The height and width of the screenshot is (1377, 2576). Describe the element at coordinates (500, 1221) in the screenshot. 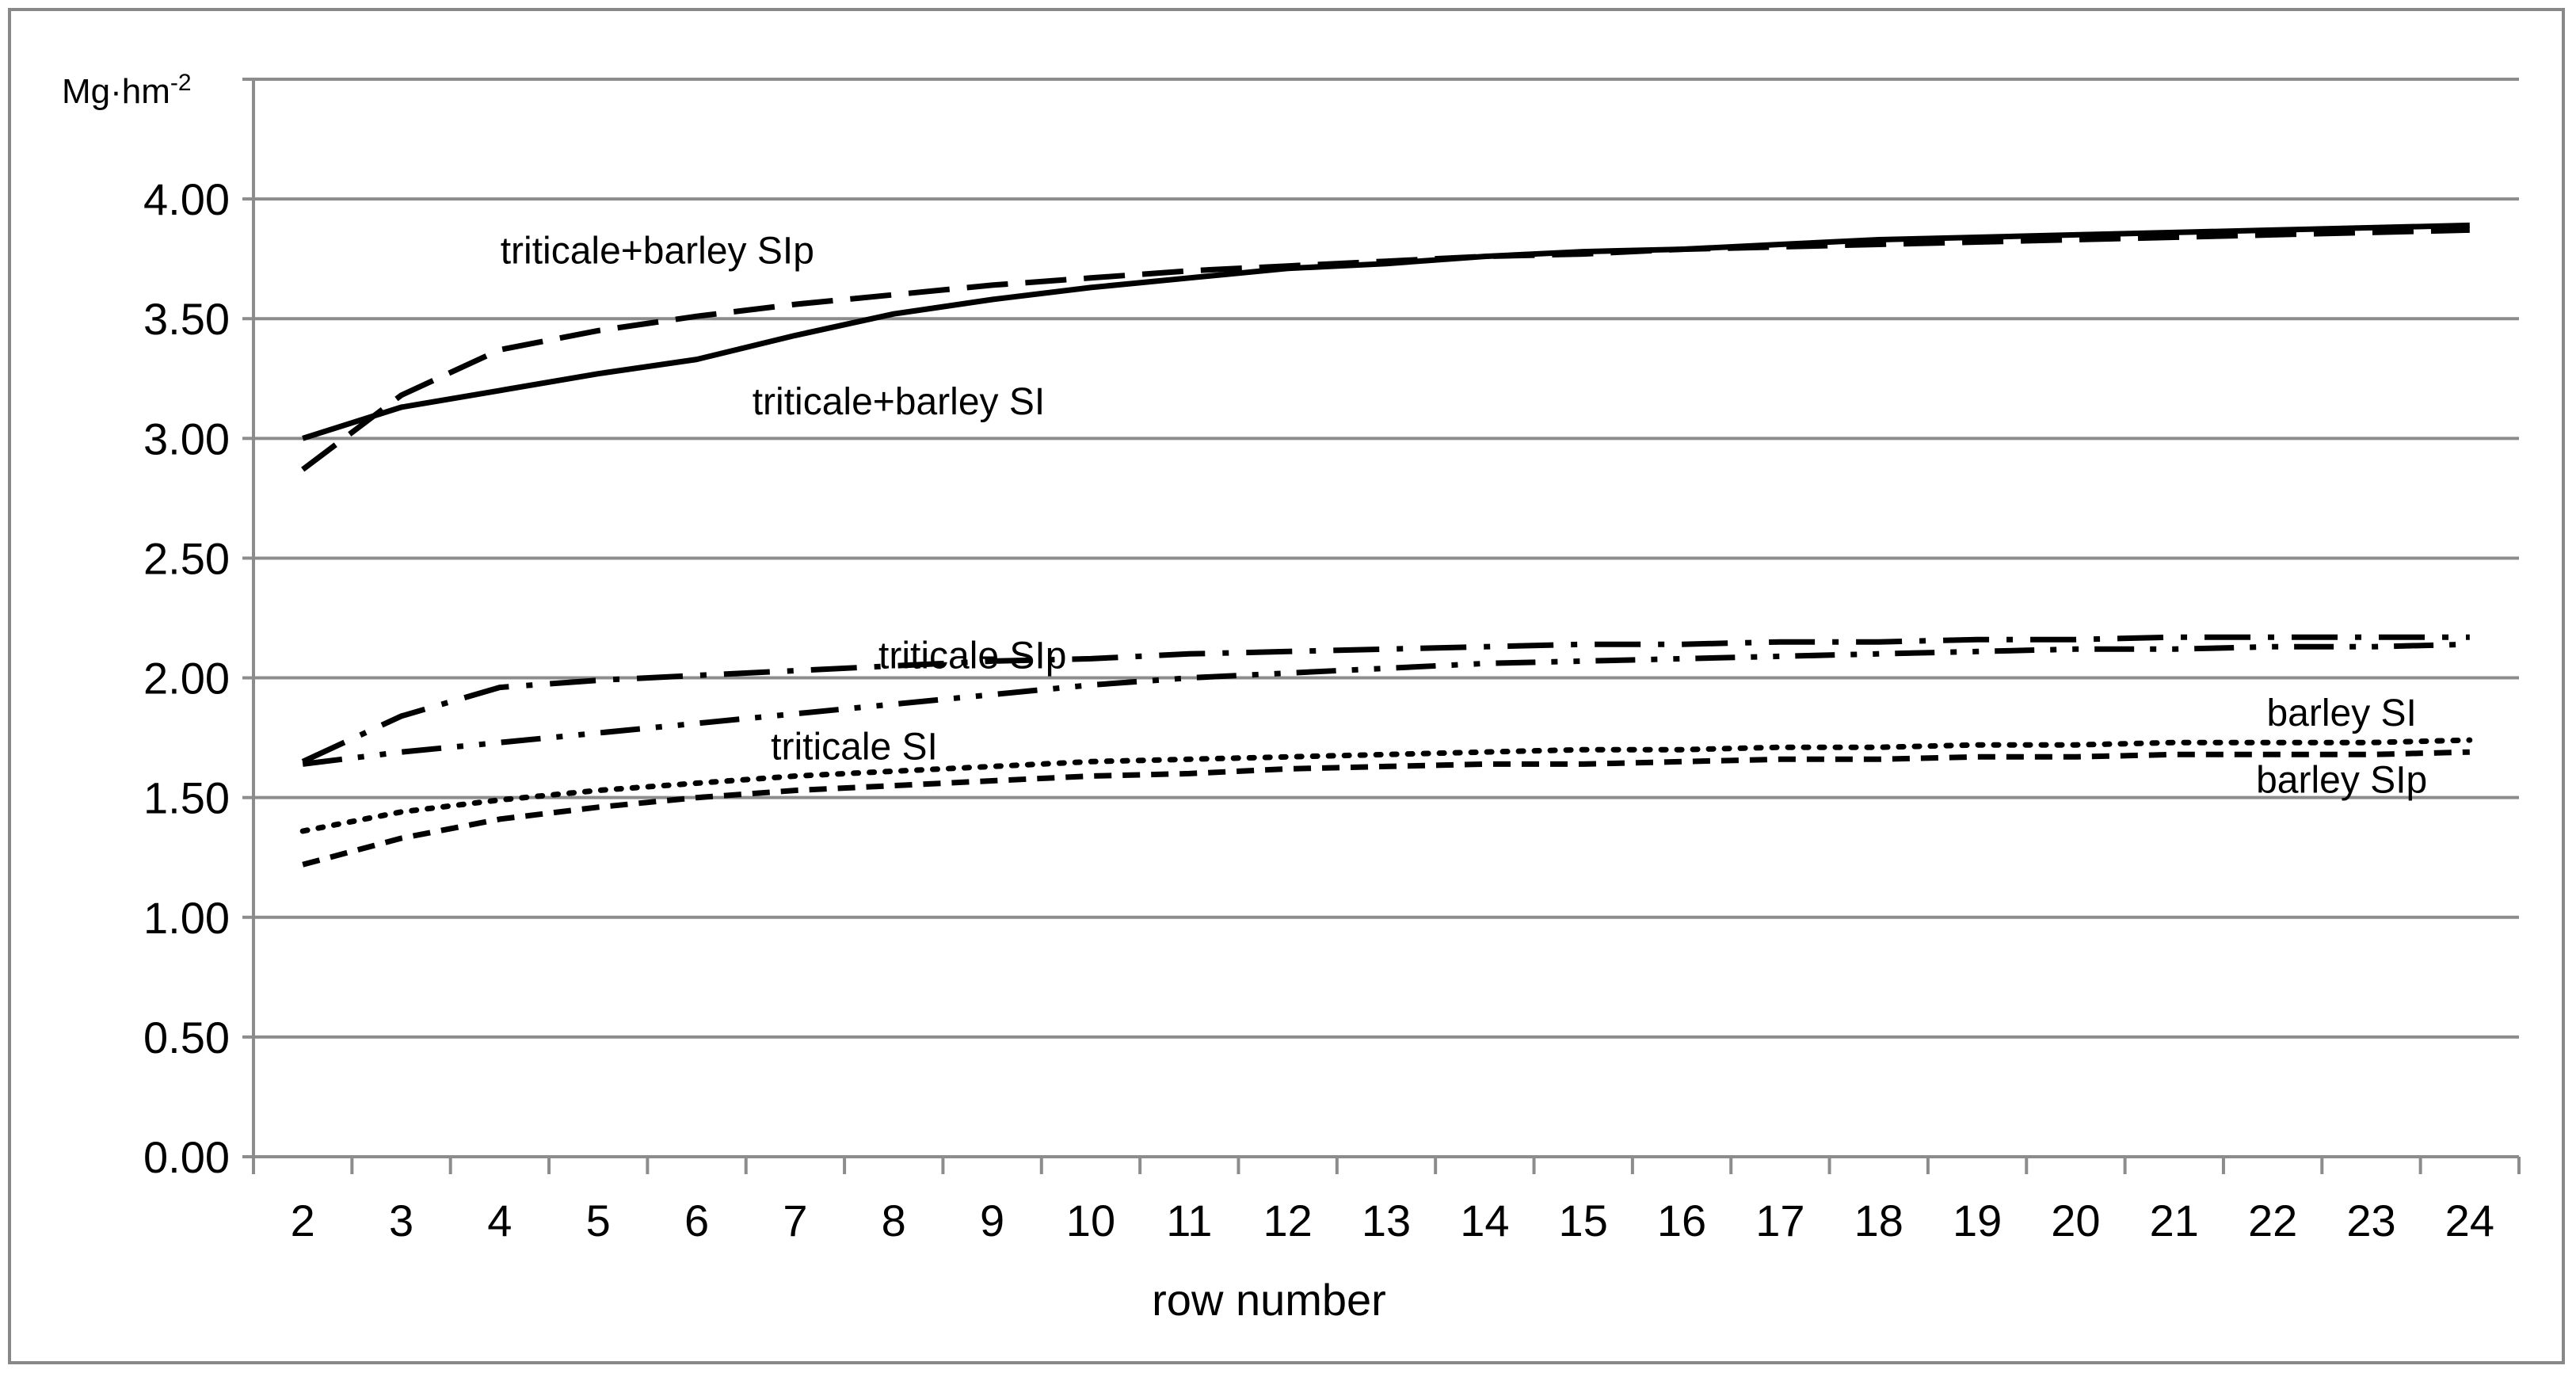

I see `x-tick-label: 4` at that location.